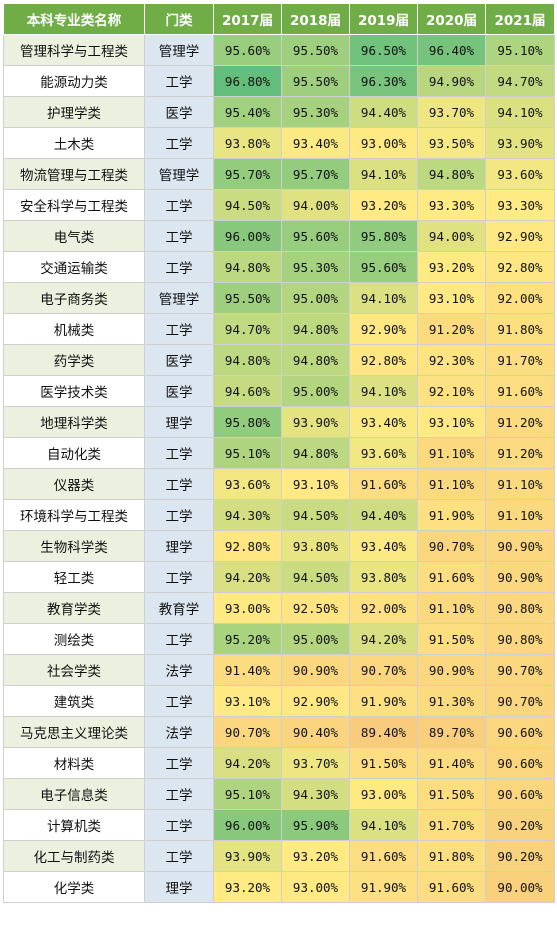 The image size is (557, 931). What do you see at coordinates (74, 391) in the screenshot?
I see `major-name-cell: 医学技术类` at bounding box center [74, 391].